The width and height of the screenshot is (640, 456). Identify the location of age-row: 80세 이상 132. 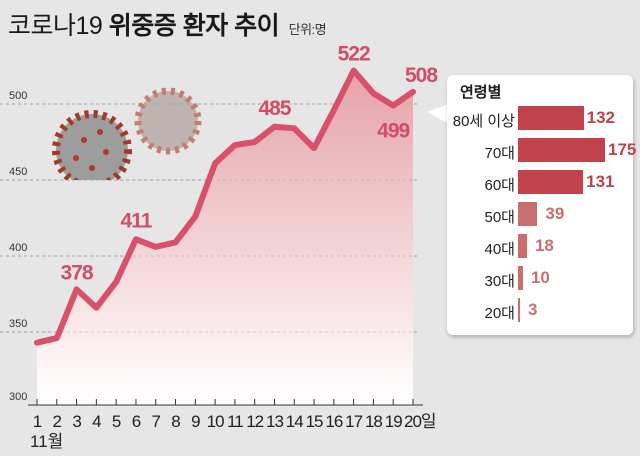
(540, 119).